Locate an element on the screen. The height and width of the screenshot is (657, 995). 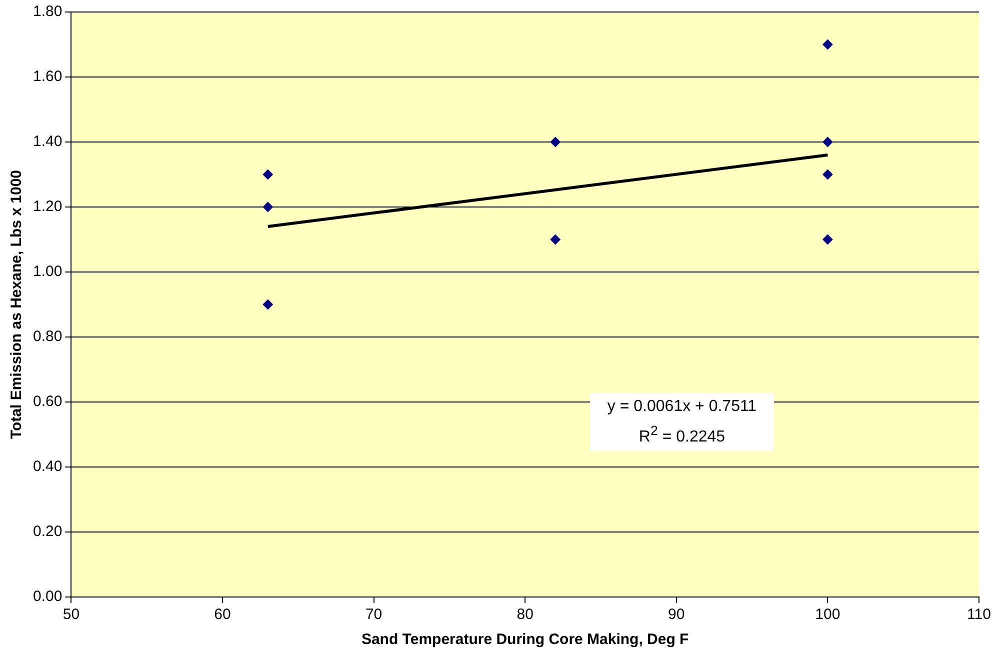
x-tick-label: 80 is located at coordinates (525, 615).